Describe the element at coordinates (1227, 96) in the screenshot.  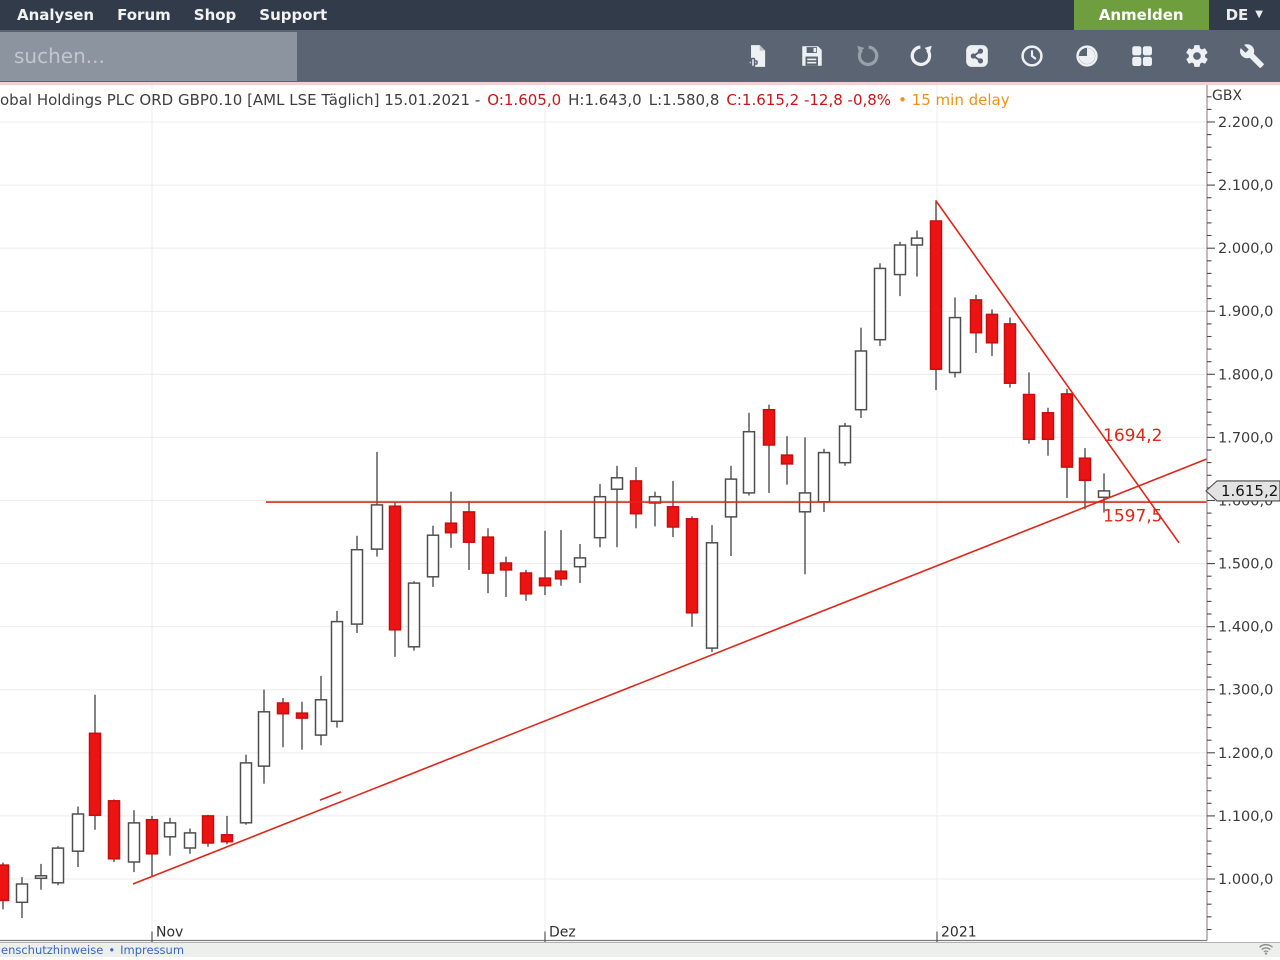
I see `axis-unit-label: GBX` at that location.